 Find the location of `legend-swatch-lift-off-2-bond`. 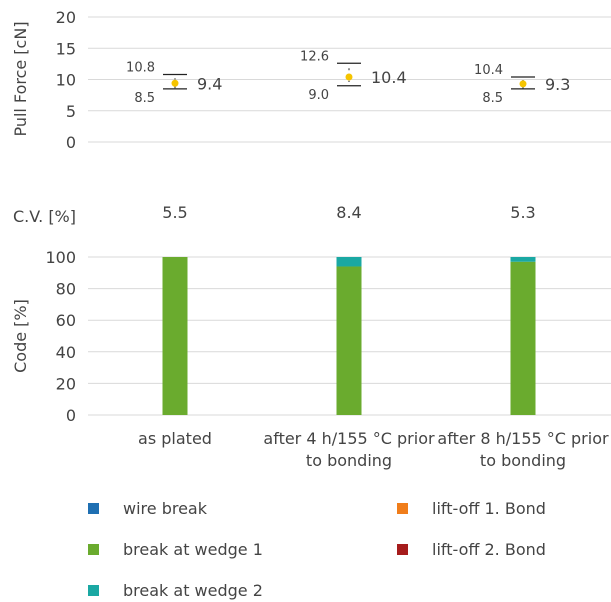

legend-swatch-lift-off-2-bond is located at coordinates (402, 549).